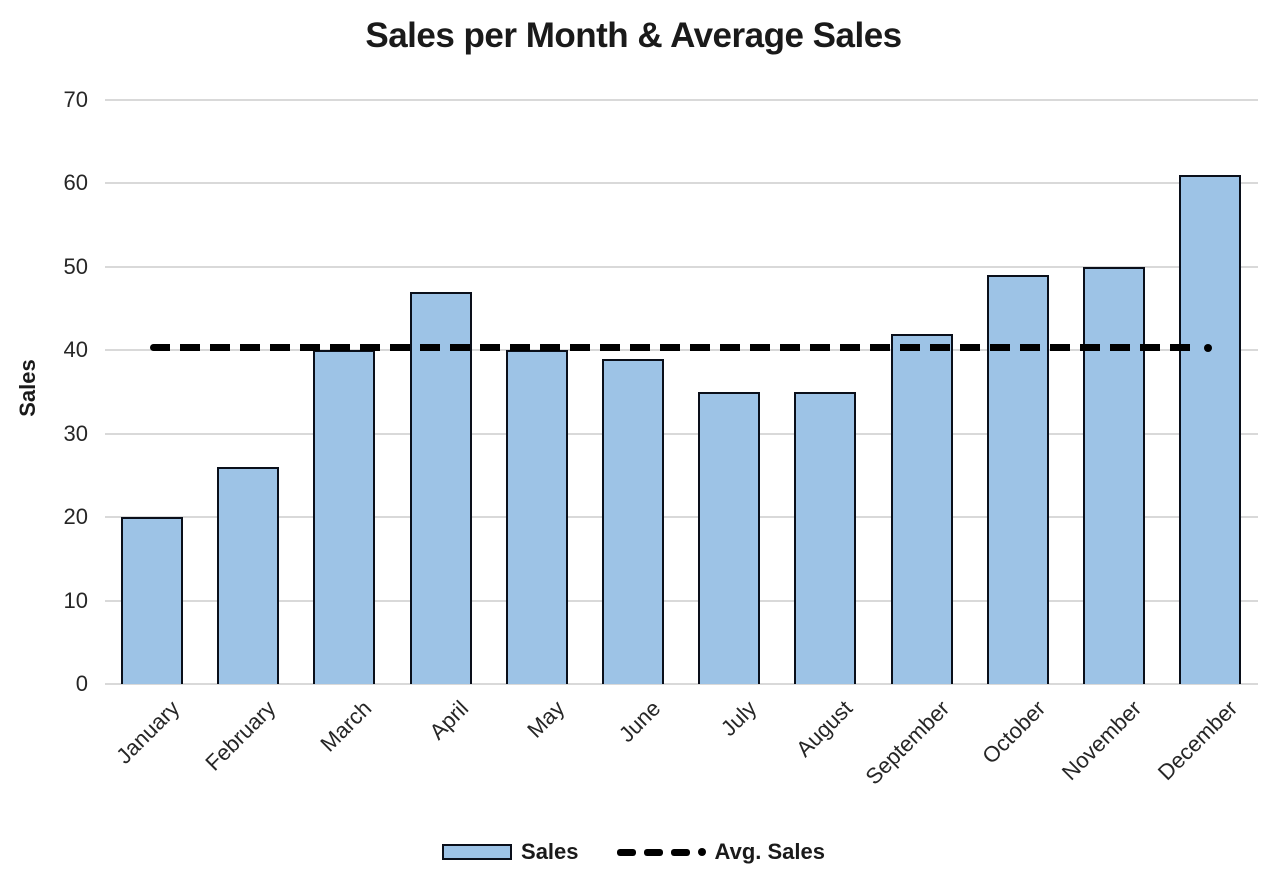 This screenshot has width=1267, height=875. I want to click on bar-february, so click(248, 575).